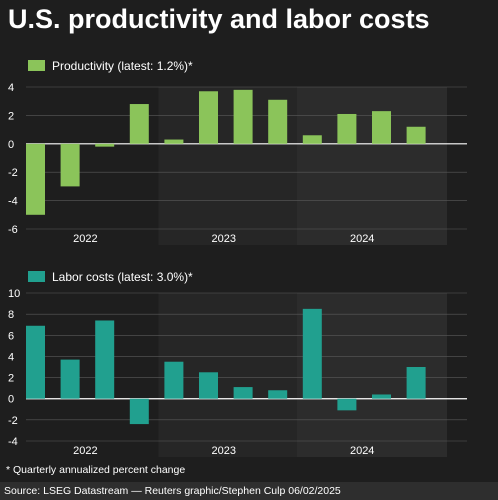 This screenshot has width=498, height=500. I want to click on y-tick-label: 8, so click(11, 315).